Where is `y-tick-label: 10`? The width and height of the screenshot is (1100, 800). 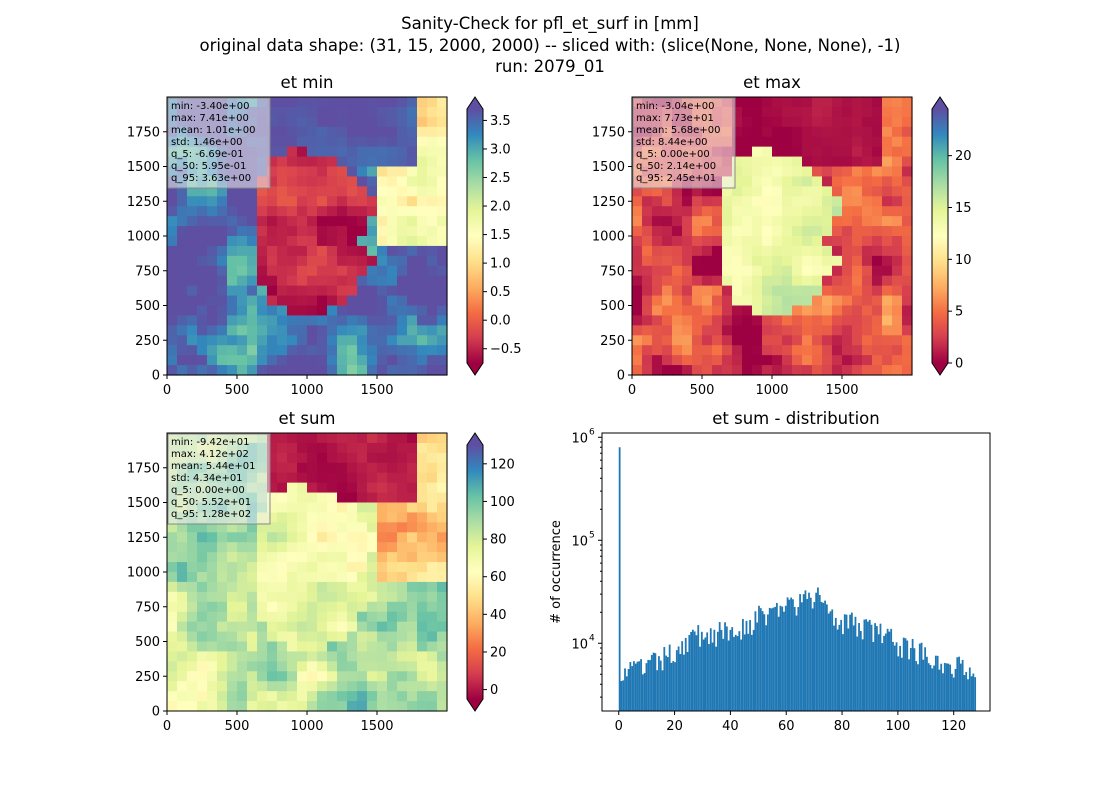 y-tick-label: 10 is located at coordinates (579, 541).